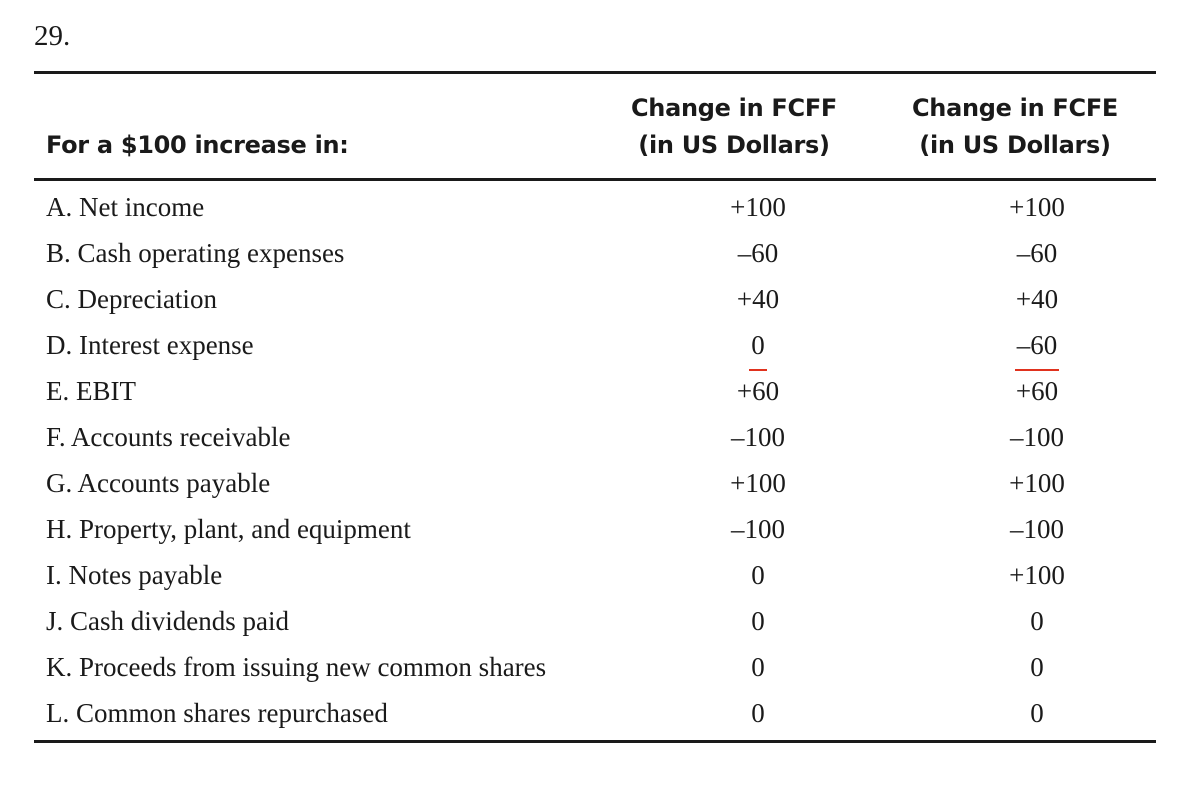 The image size is (1200, 791). I want to click on fcff-value-underlined: 0, so click(758, 349).